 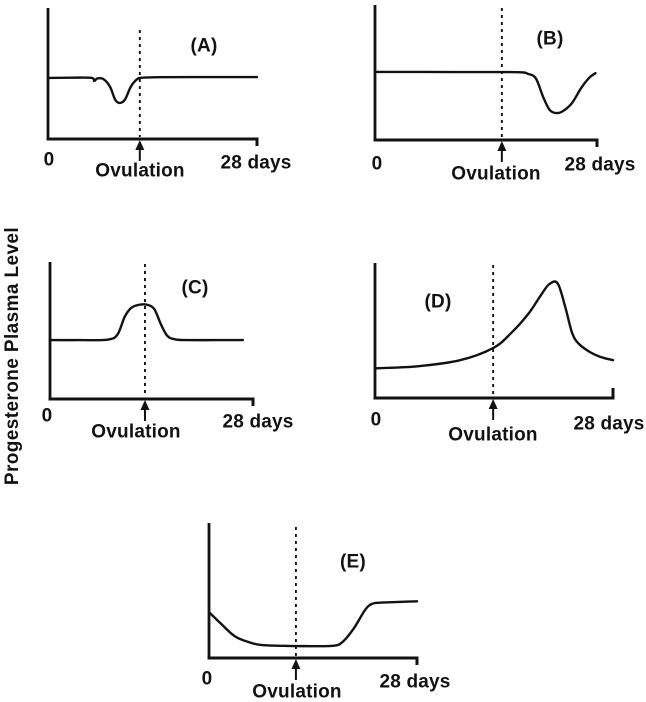 What do you see at coordinates (151, 401) in the screenshot?
I see `panel-c-x-axis` at bounding box center [151, 401].